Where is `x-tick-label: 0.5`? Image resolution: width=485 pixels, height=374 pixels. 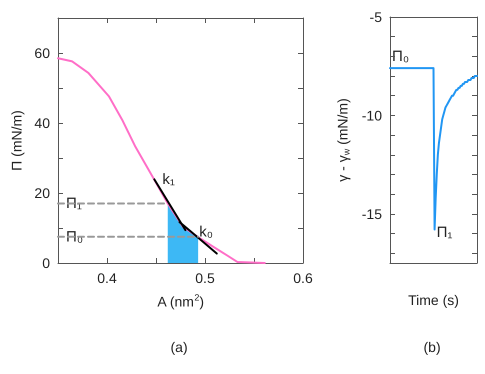
x-tick-label: 0.5 is located at coordinates (205, 278).